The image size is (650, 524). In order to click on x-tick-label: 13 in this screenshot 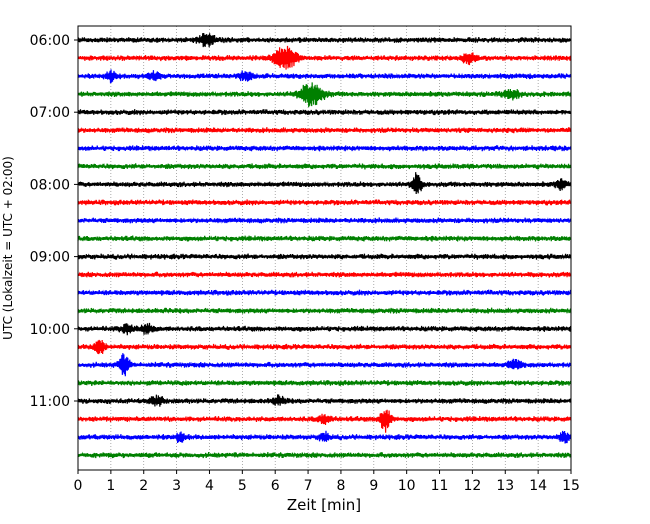, I will do `click(505, 486)`.